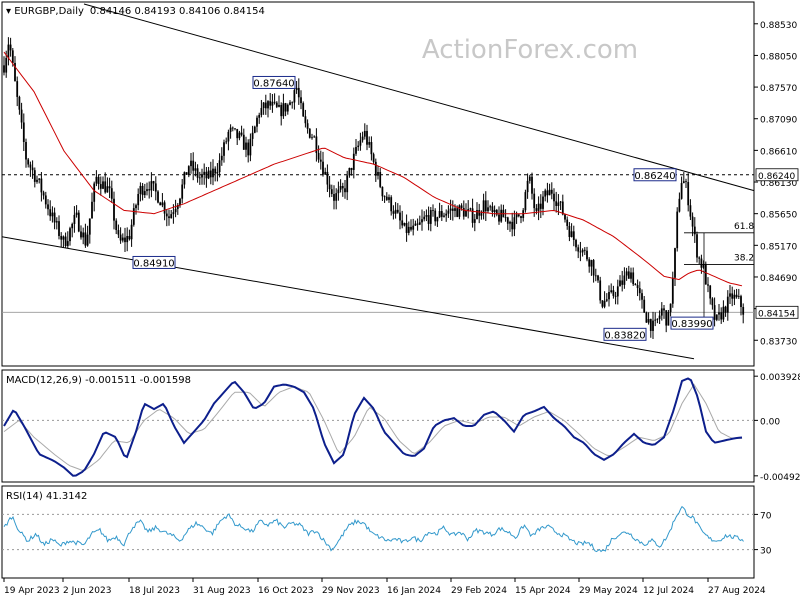 The image size is (800, 604). What do you see at coordinates (624, 335) in the screenshot?
I see `annotation-label: 0.83820` at bounding box center [624, 335].